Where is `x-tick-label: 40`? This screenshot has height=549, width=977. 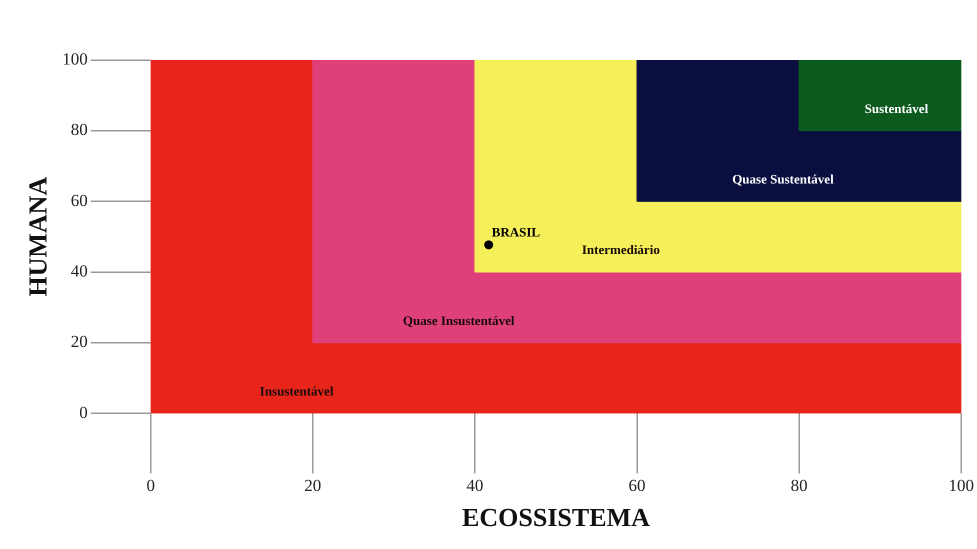
x-tick-label: 40 is located at coordinates (475, 486).